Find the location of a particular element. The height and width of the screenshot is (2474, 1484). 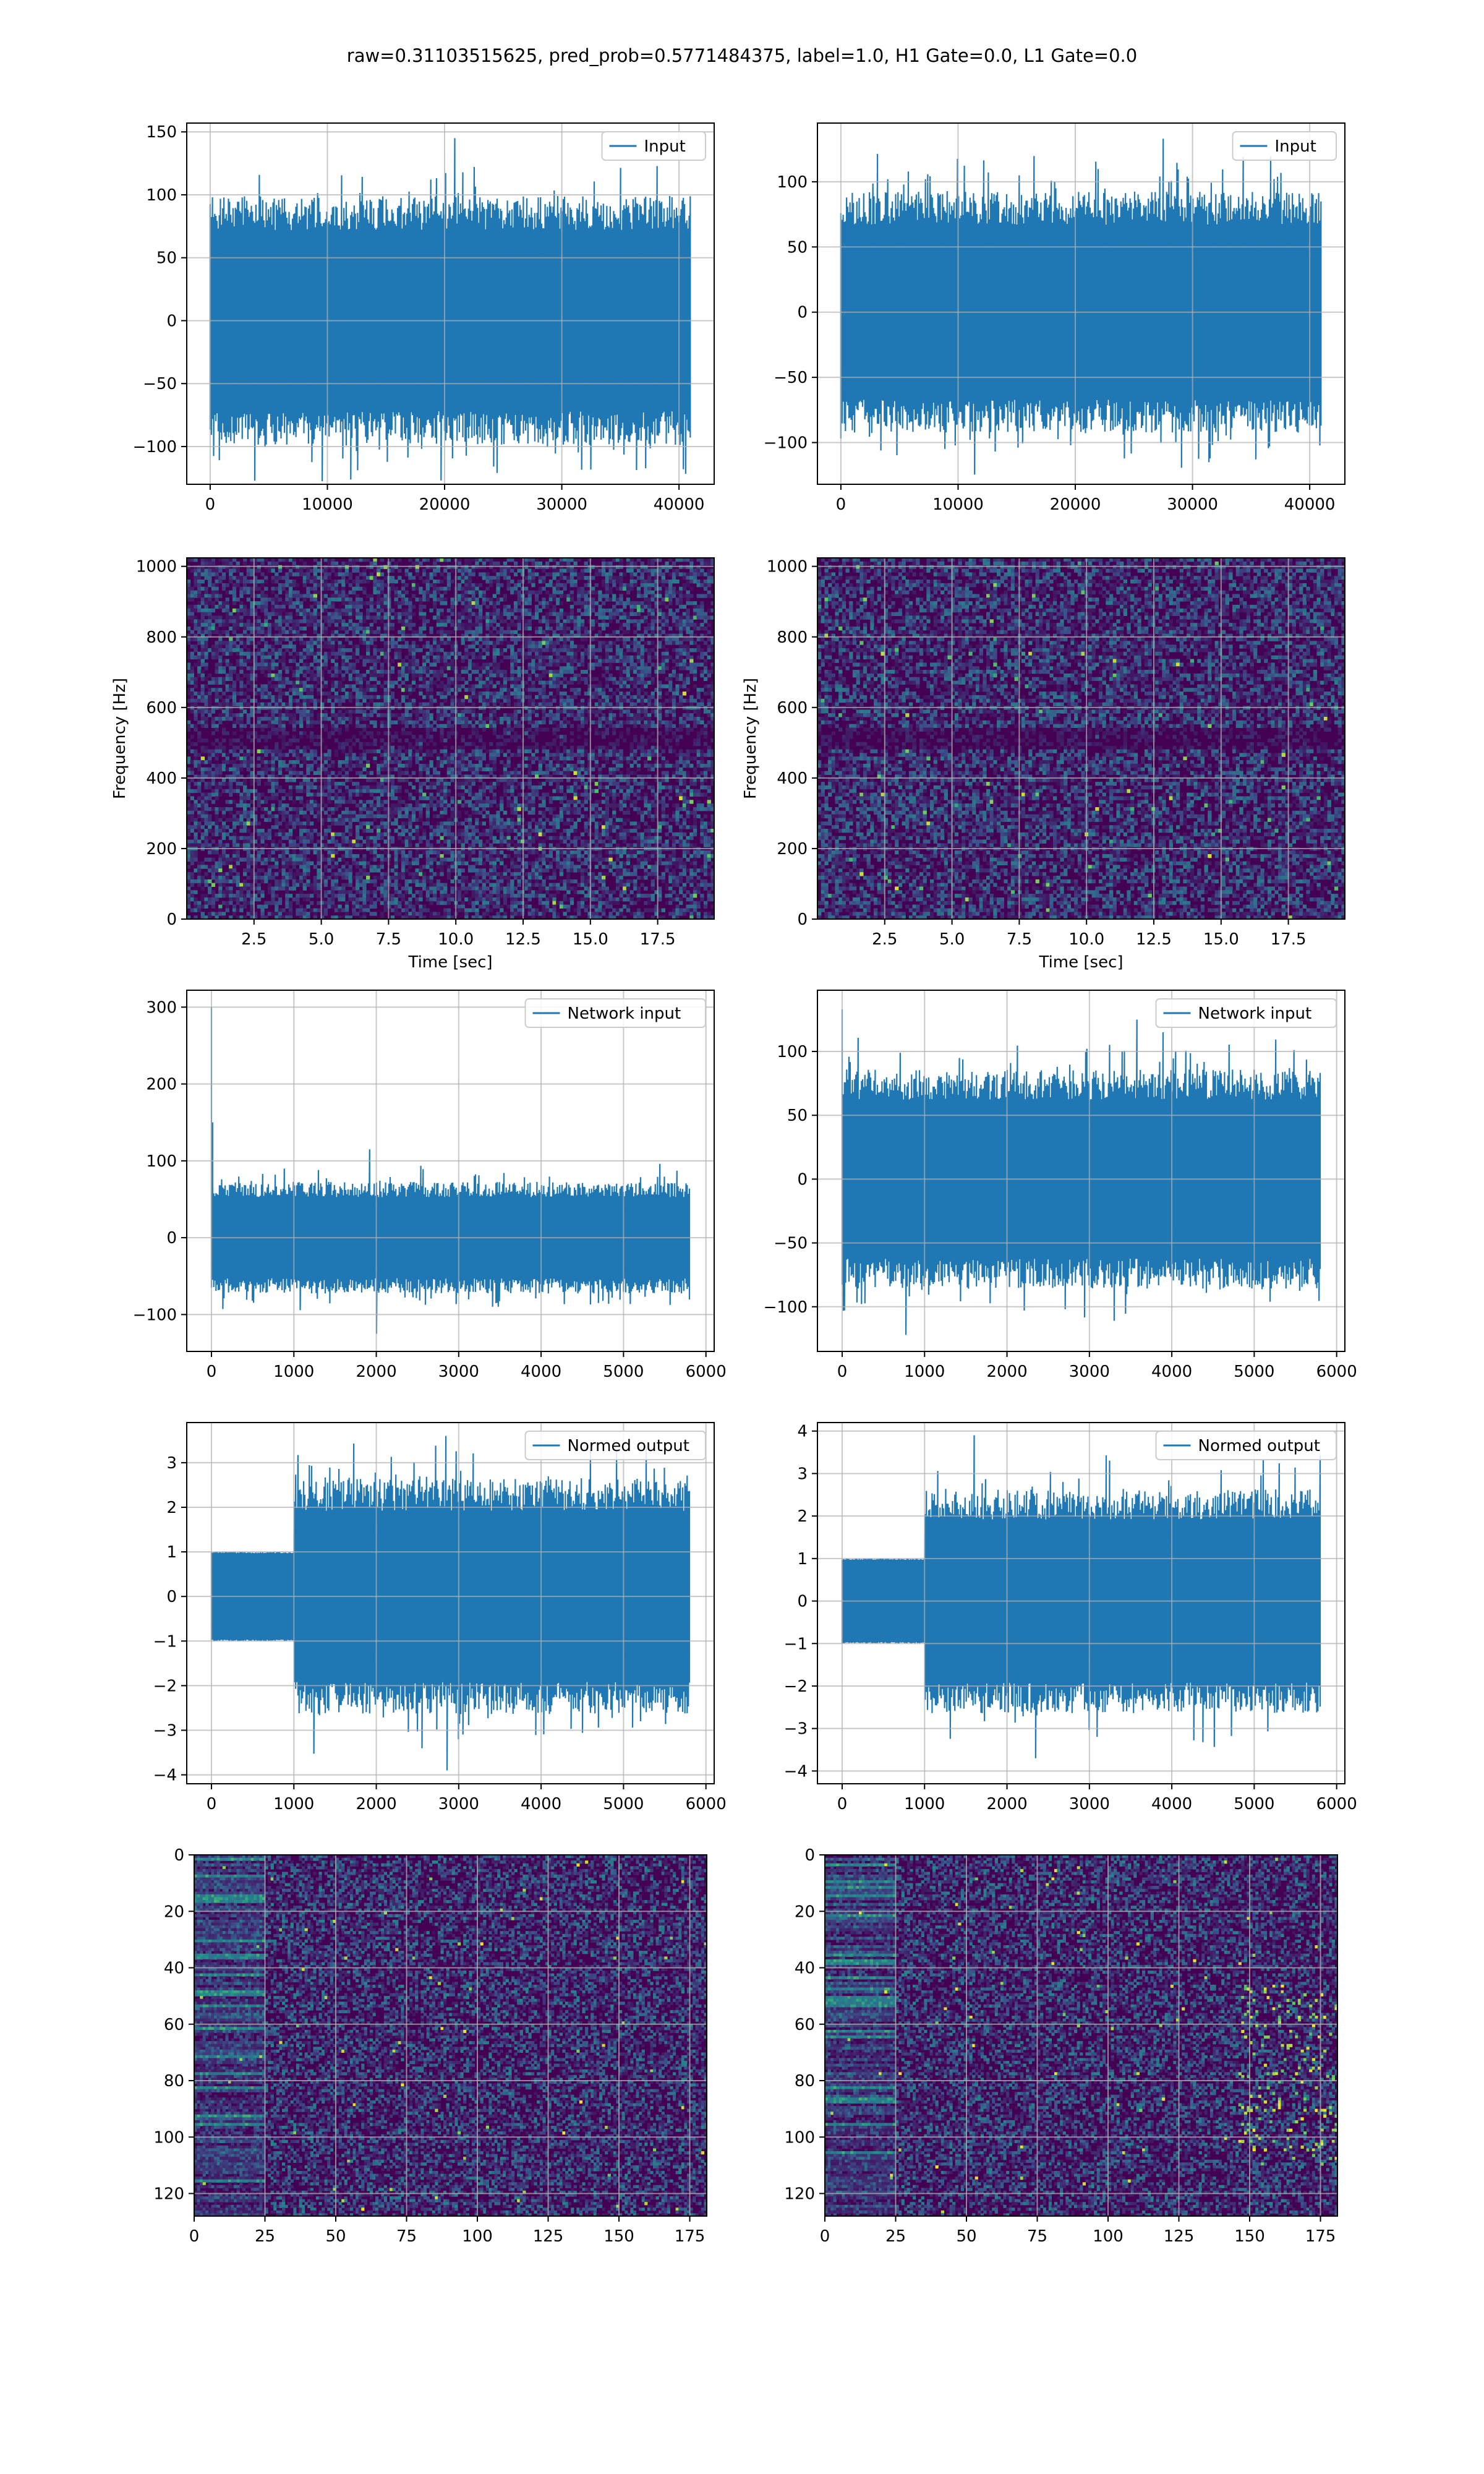

norm-h1-xtick-label: 5000 is located at coordinates (623, 1804).